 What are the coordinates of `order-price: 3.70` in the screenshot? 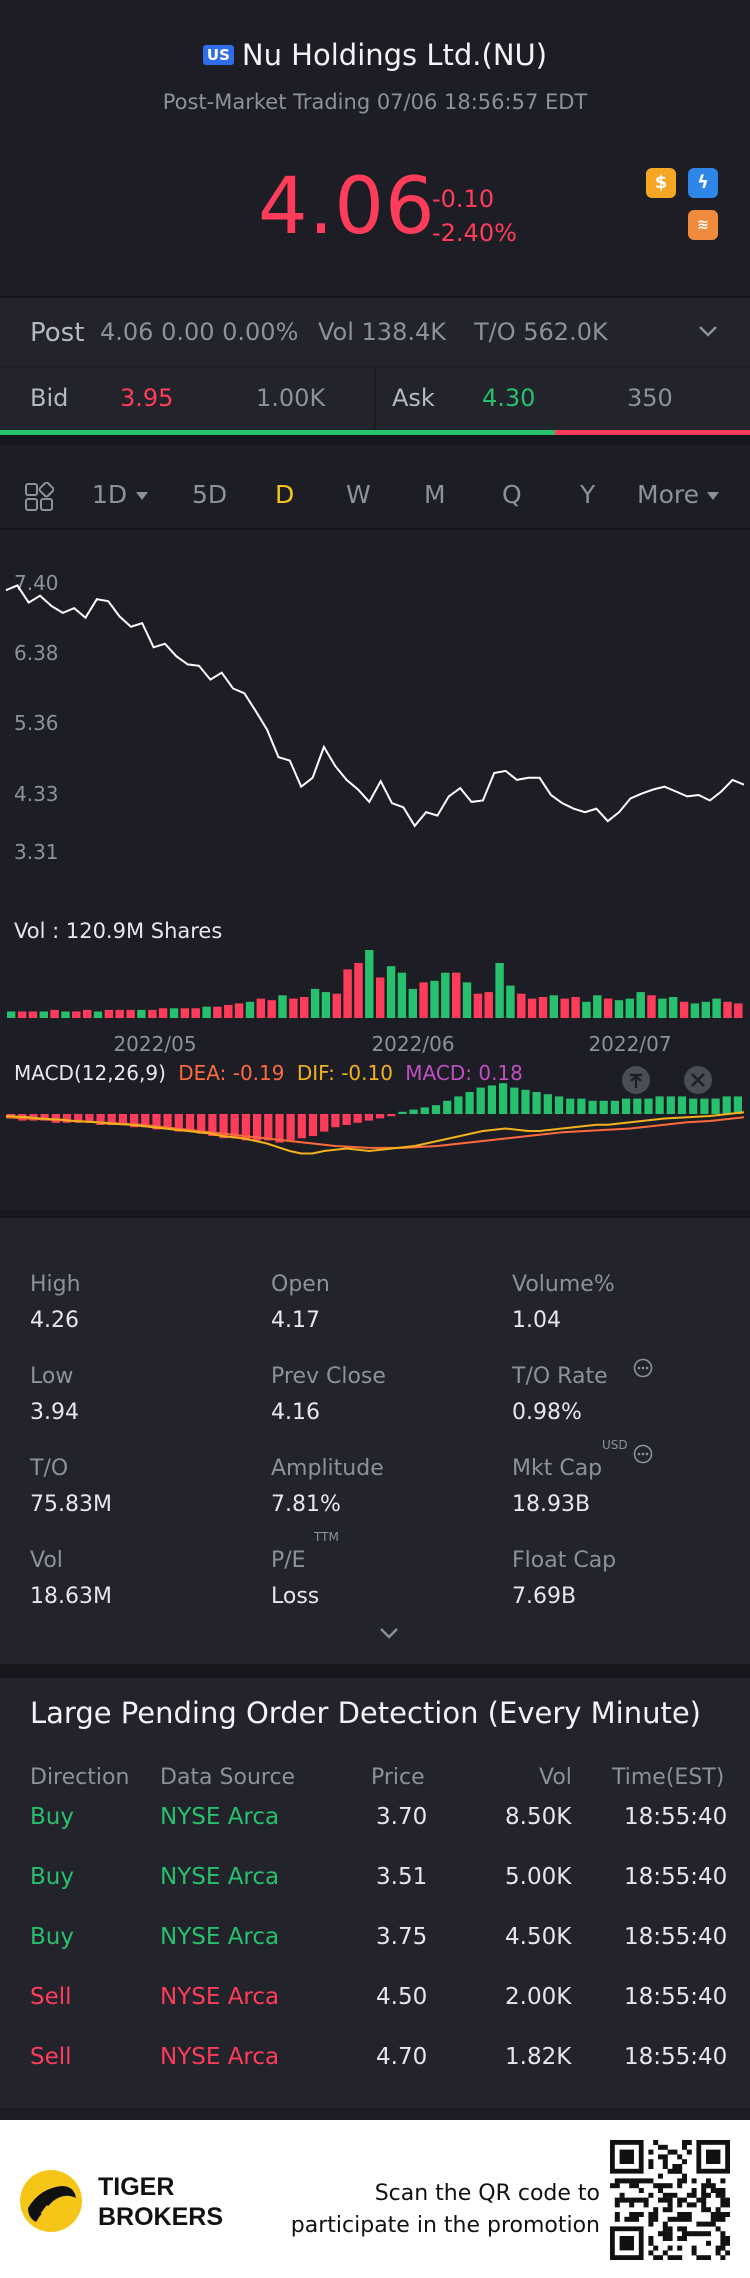 It's located at (402, 1817).